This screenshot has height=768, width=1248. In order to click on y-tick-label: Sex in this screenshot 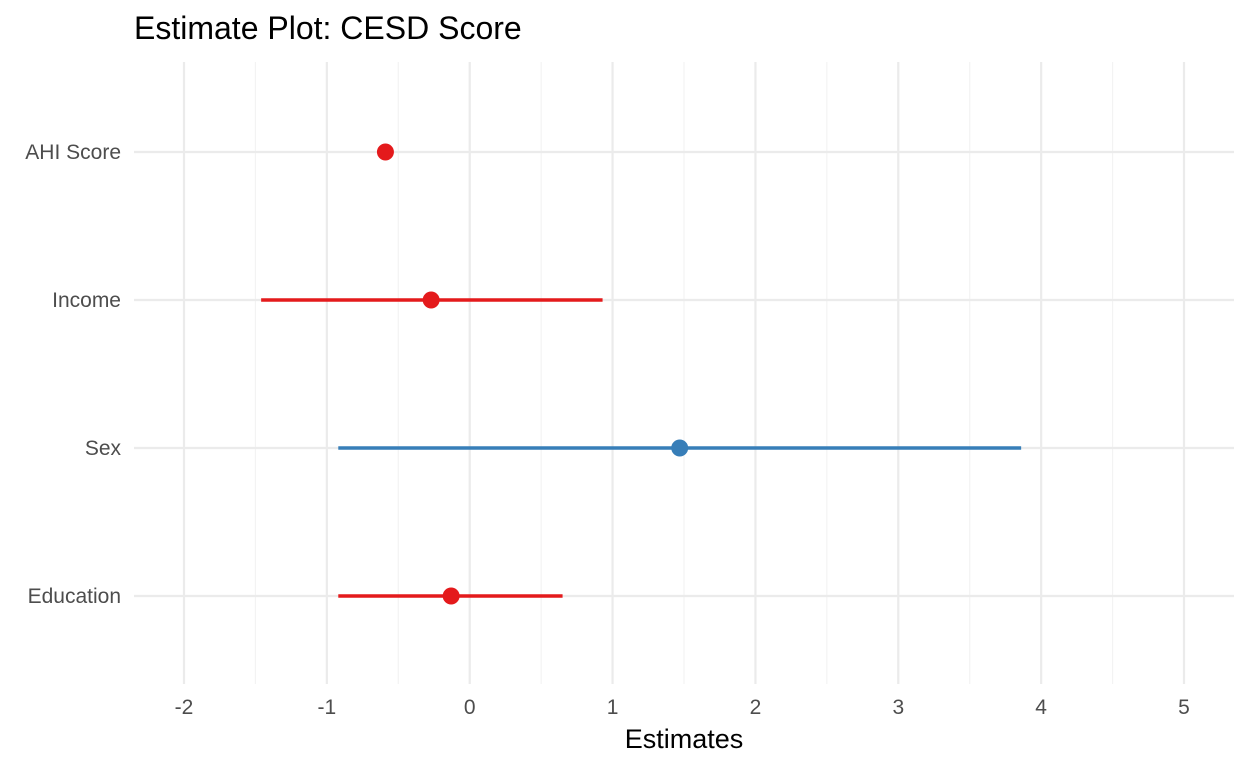, I will do `click(103, 448)`.